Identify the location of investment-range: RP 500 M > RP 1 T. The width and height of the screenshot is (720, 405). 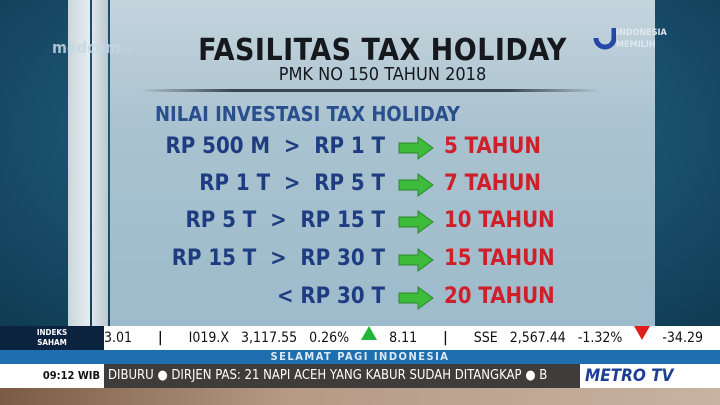
(275, 146).